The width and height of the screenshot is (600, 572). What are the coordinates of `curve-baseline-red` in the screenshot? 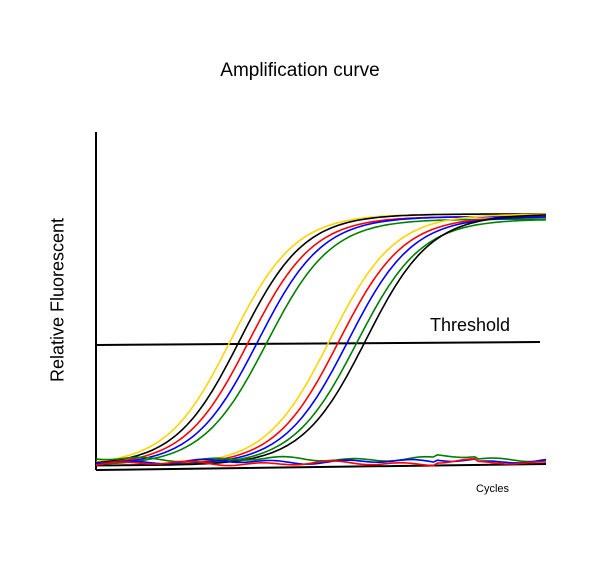 It's located at (321, 462).